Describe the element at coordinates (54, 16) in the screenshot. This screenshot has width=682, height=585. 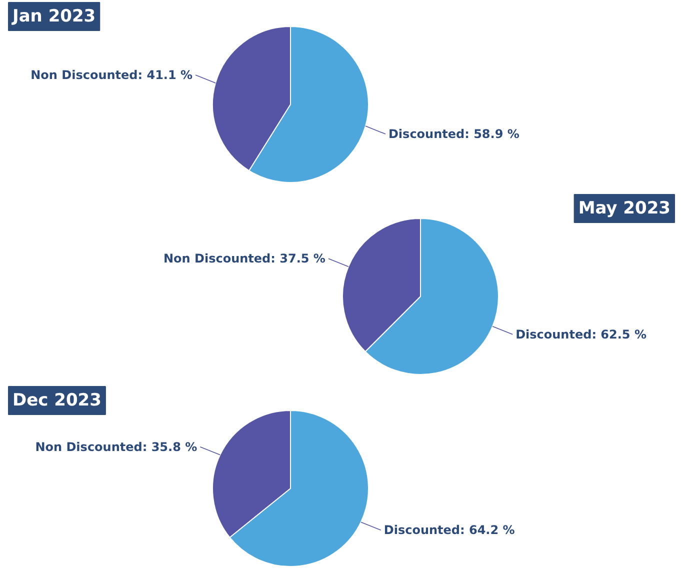
I see `chart-title: Jan 2023` at that location.